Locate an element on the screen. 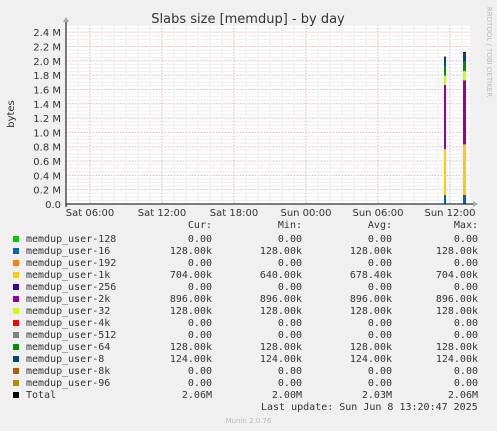 The width and height of the screenshot is (497, 431). y-tick-label: 0.4 M is located at coordinates (47, 176).